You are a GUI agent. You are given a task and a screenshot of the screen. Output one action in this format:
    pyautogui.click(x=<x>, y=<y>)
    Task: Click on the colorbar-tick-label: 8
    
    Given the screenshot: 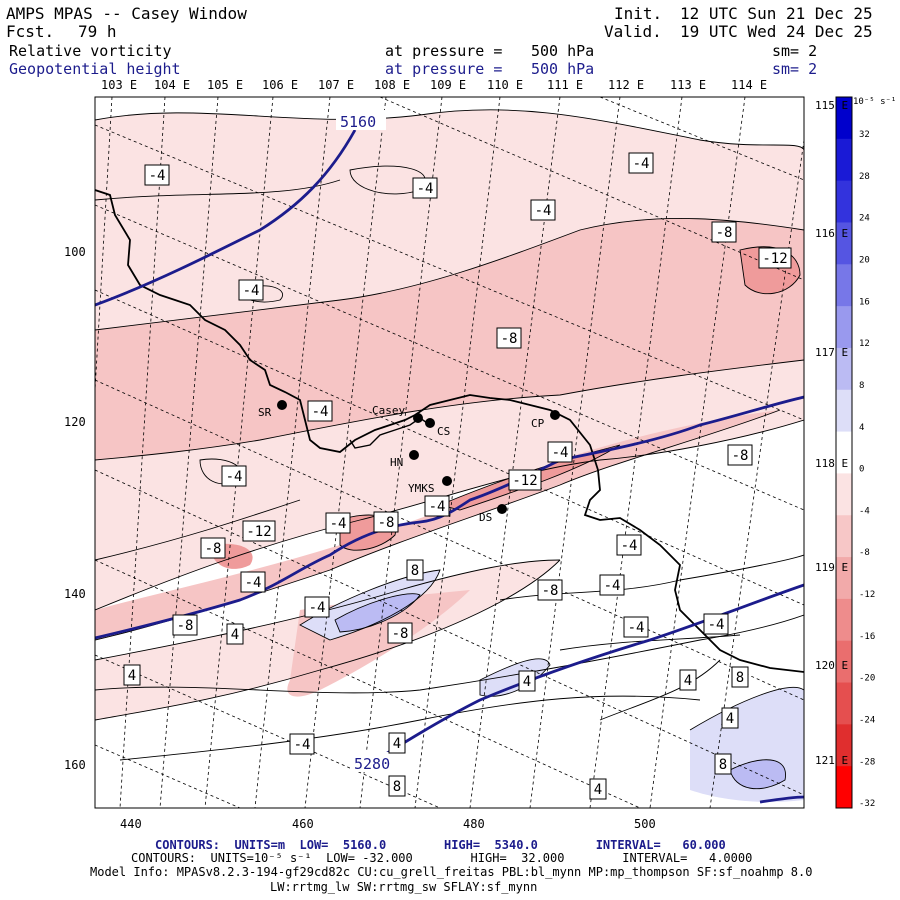 What is the action you would take?
    pyautogui.click(x=861, y=386)
    